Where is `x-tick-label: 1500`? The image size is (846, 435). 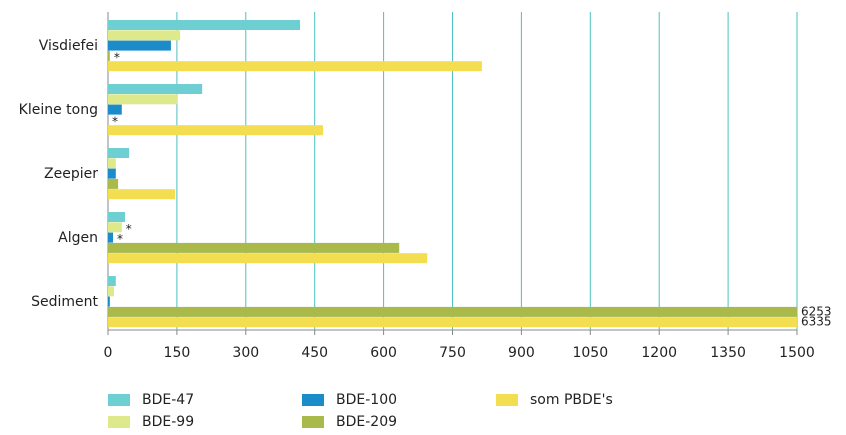 x-tick-label: 1500 is located at coordinates (797, 353).